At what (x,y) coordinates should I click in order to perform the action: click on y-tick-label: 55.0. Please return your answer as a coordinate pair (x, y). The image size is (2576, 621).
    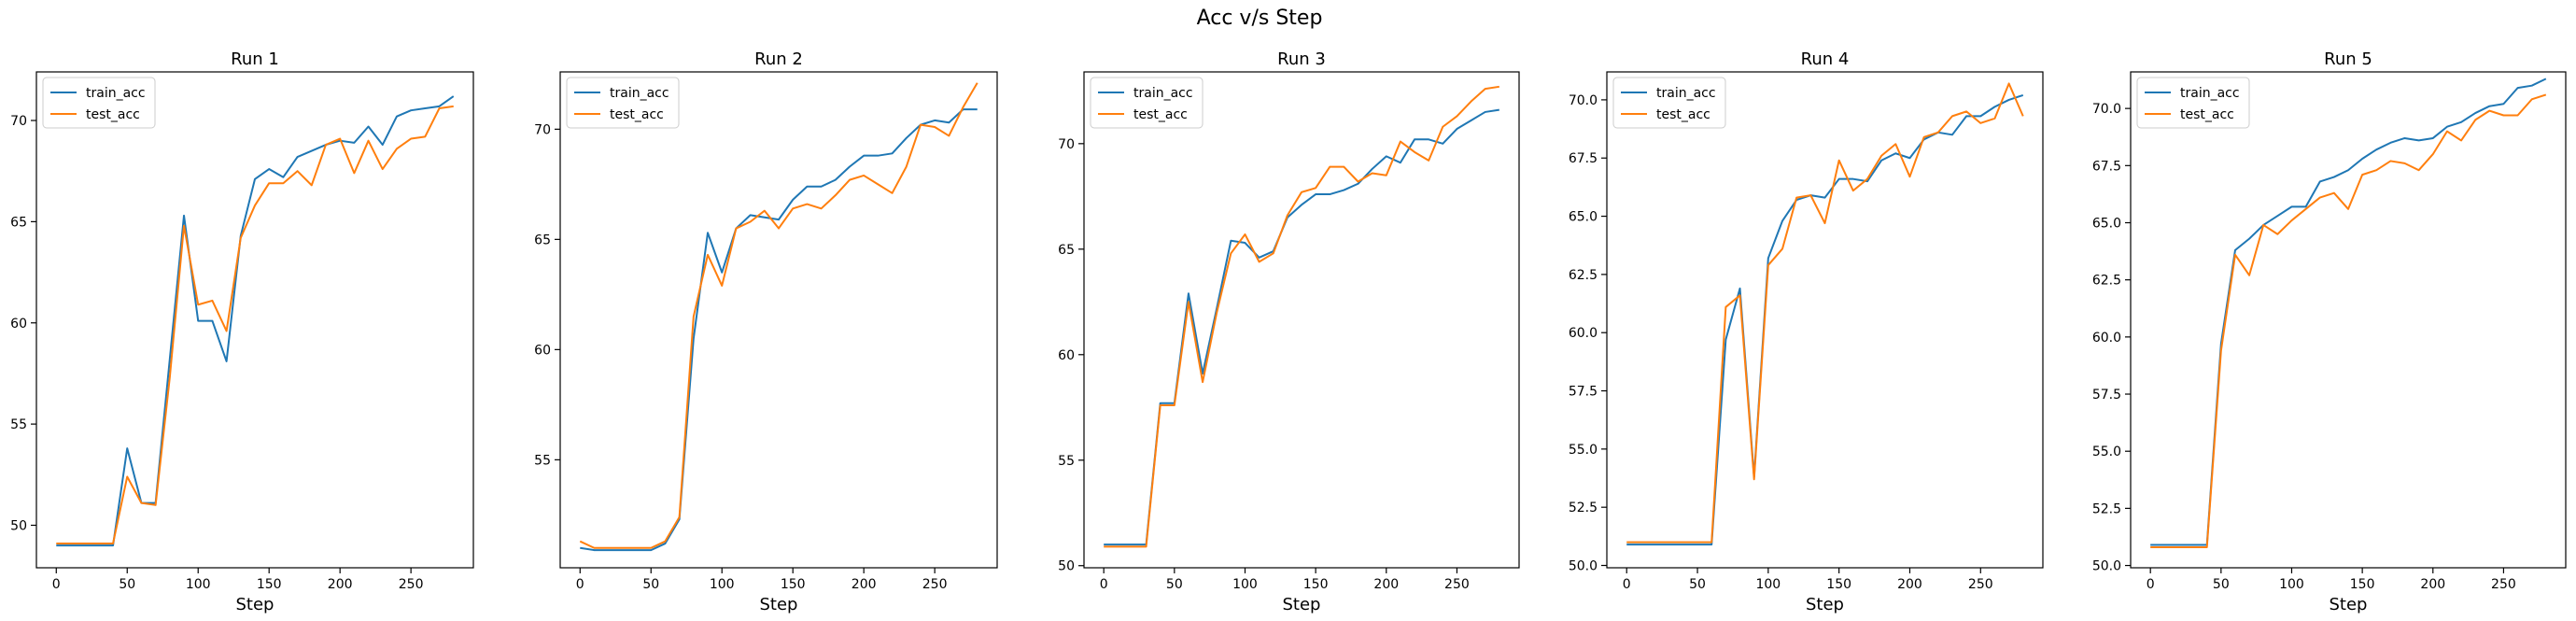
    Looking at the image, I should click on (1584, 451).